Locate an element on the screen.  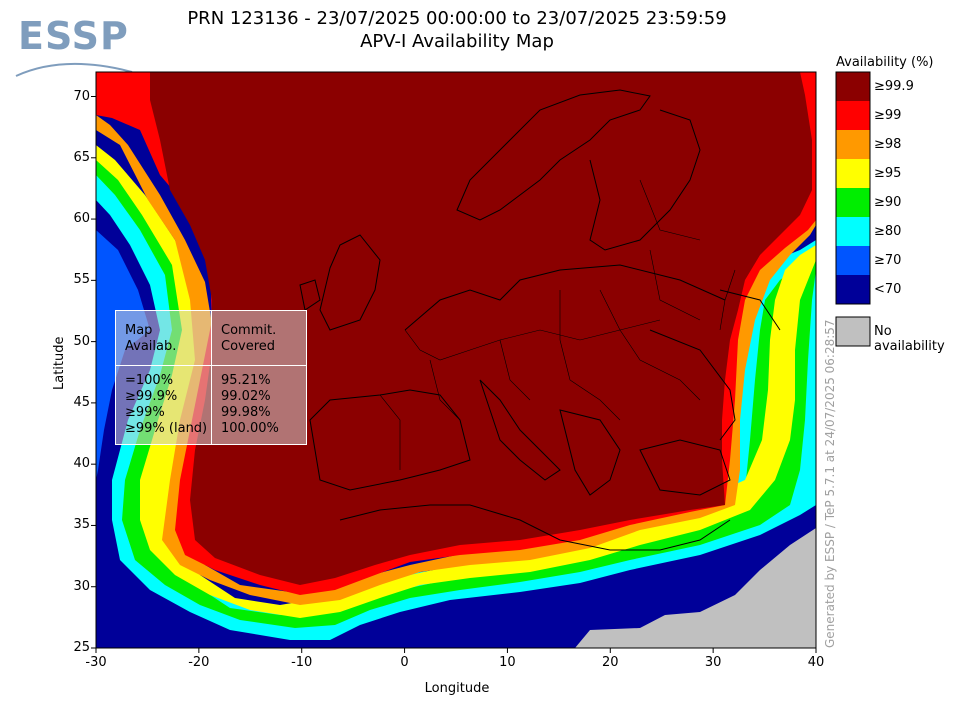
stats-row-label: ≥99% is located at coordinates (145, 412).